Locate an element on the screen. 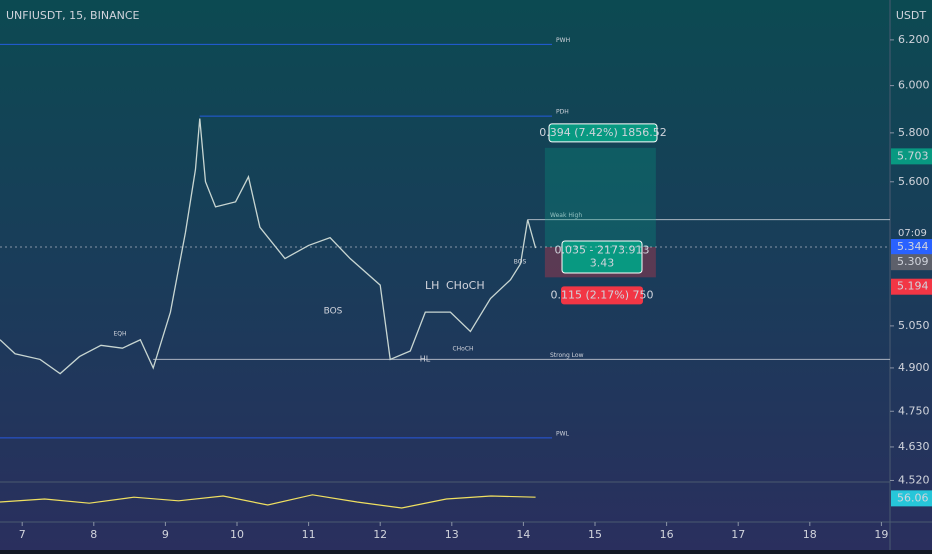  position-label: 0.394 (7.42%) 1856.52 is located at coordinates (603, 132).